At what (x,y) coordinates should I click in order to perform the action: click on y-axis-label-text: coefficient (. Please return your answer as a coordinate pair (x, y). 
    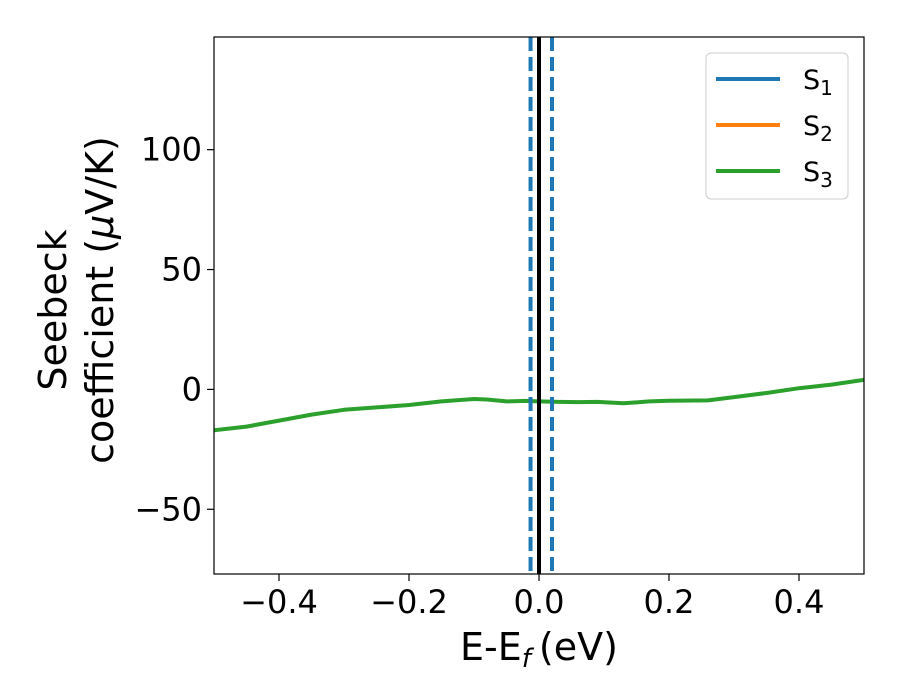
    Looking at the image, I should click on (100, 351).